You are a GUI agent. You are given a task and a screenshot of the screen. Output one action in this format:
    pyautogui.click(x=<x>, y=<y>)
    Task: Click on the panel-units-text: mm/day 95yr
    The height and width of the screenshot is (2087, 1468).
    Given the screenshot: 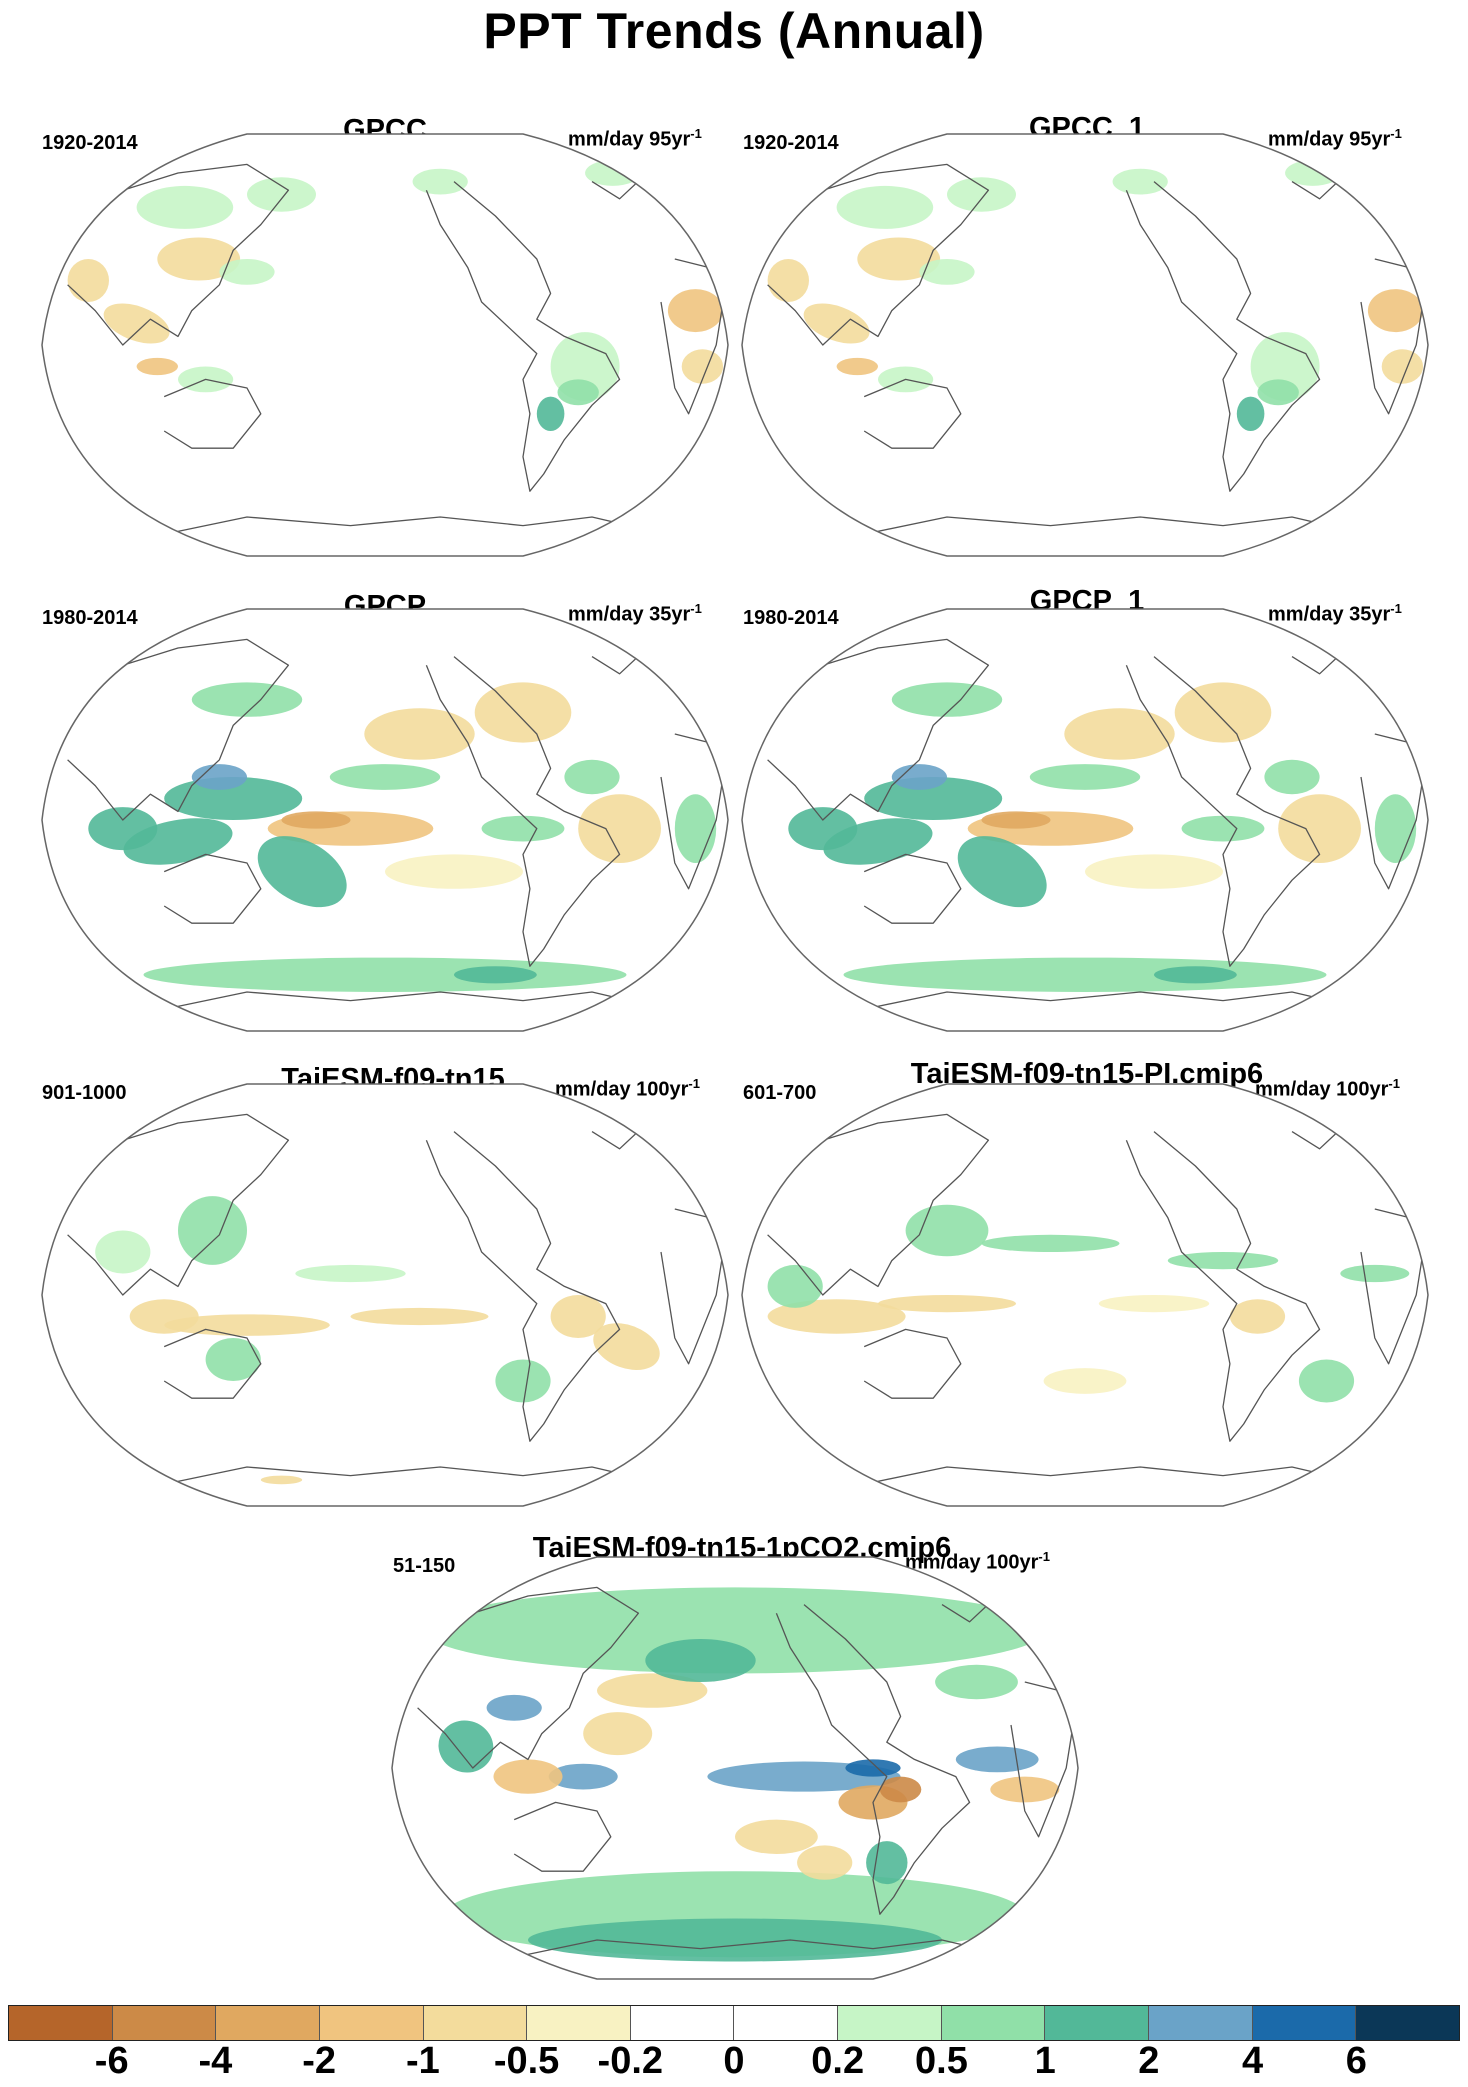 What is the action you would take?
    pyautogui.click(x=1329, y=139)
    